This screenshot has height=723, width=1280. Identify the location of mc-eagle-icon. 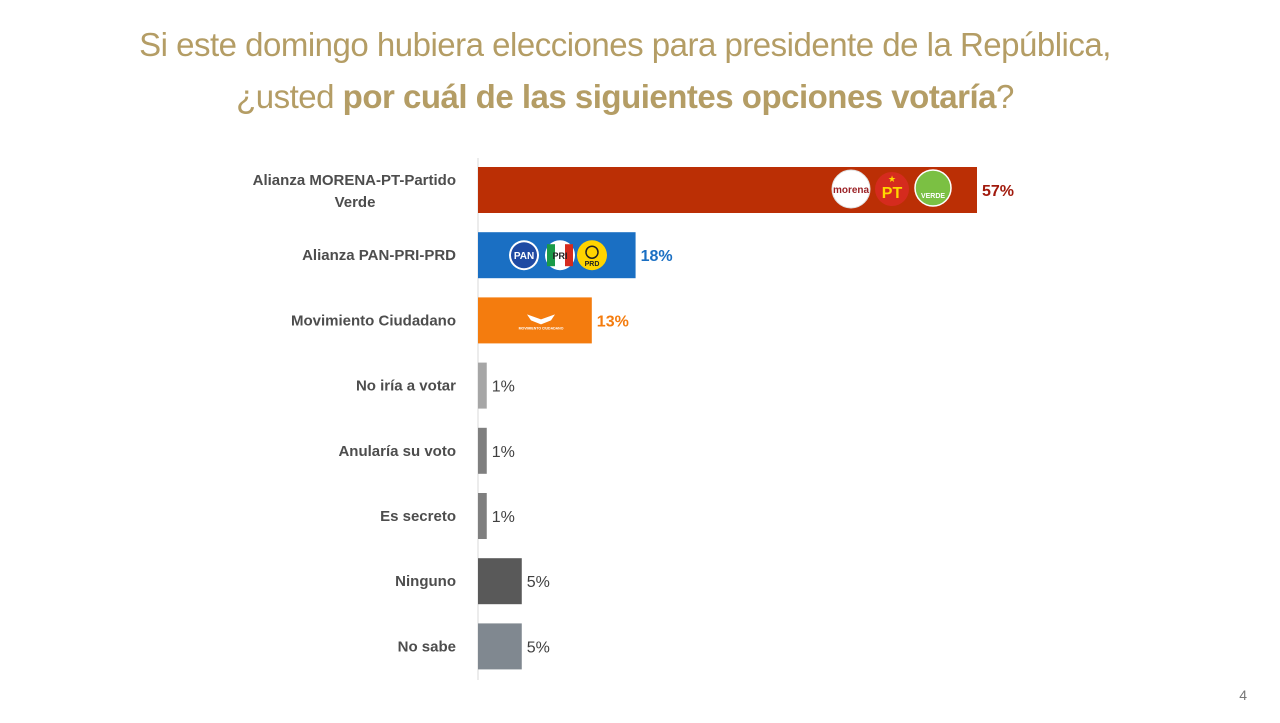
(541, 319).